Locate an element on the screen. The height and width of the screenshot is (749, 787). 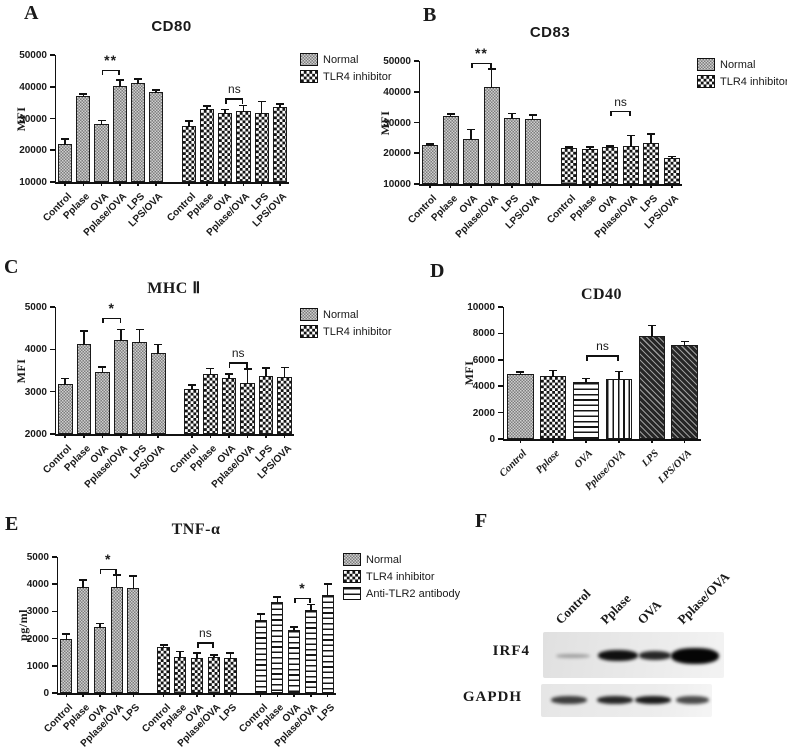
panel-letter-F: F is located at coordinates (481, 521).